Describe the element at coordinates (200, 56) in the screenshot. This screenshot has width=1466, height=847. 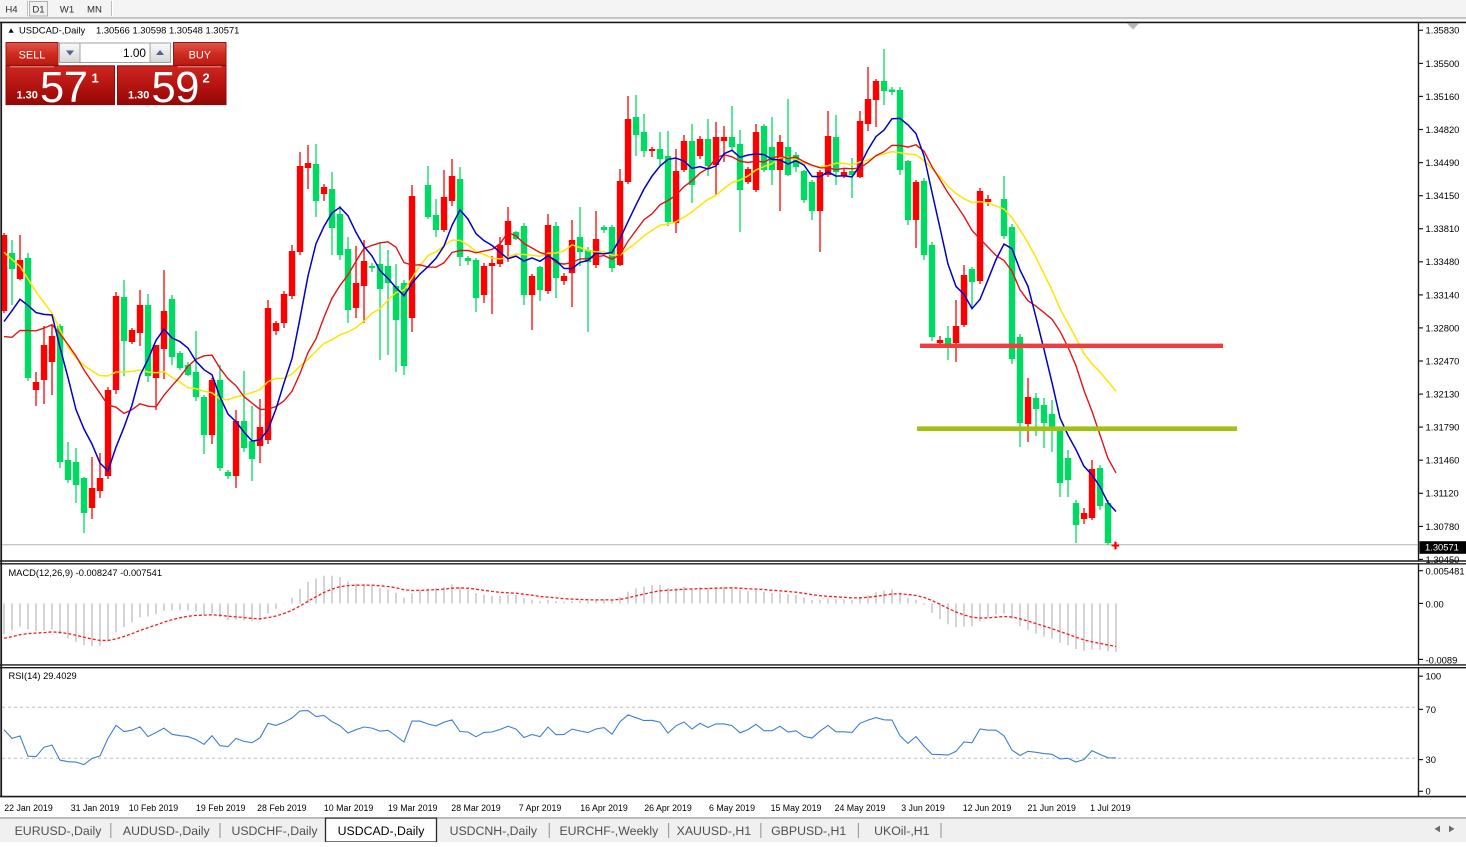
I see `svg-text: BUY` at that location.